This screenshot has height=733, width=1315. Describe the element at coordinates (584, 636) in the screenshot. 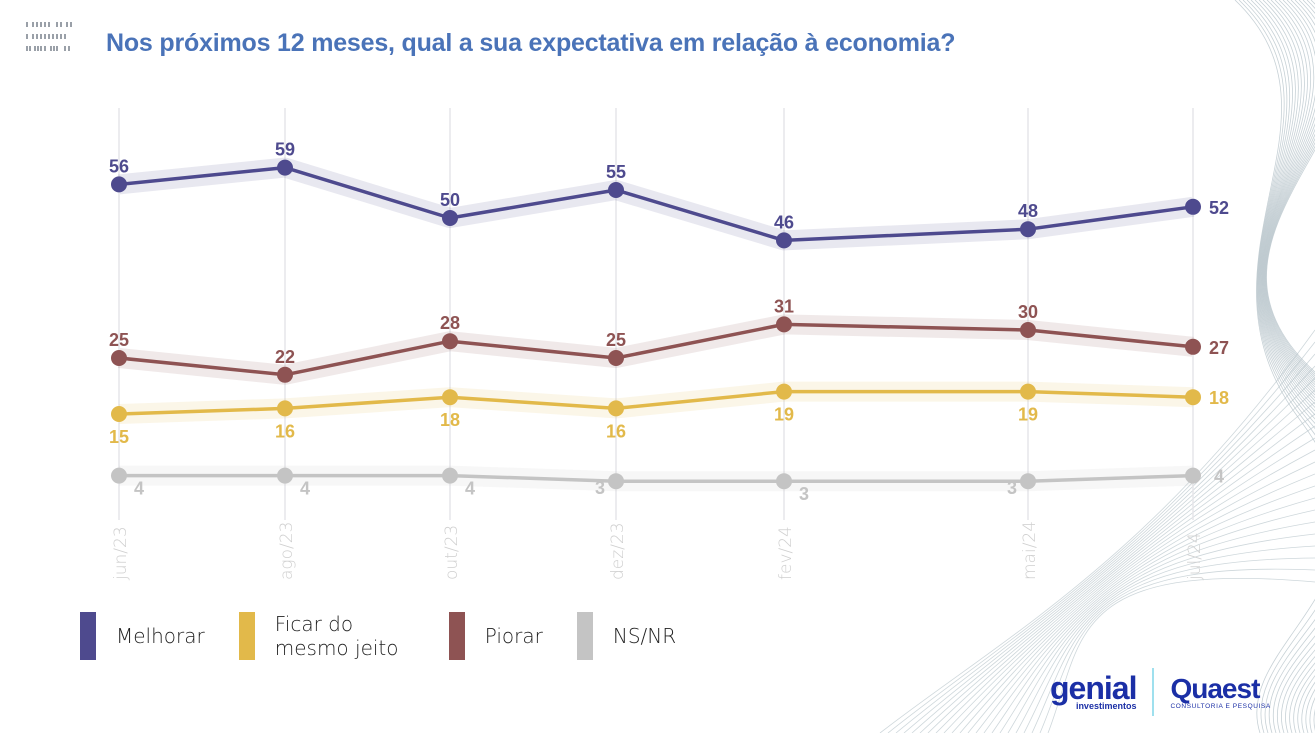

I see `legend-swatch-nsnr` at that location.